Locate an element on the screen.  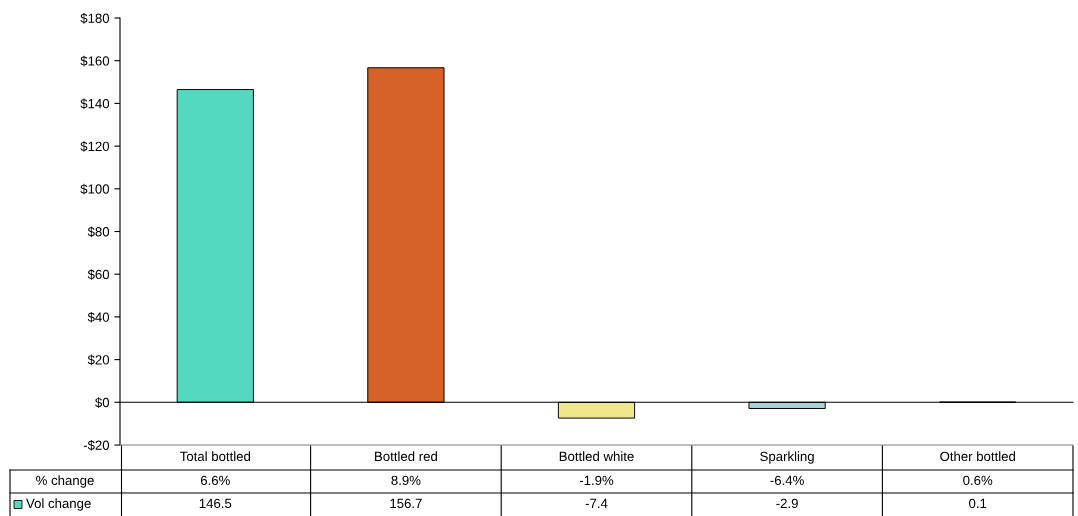
y-tick-label: $180 is located at coordinates (95, 18).